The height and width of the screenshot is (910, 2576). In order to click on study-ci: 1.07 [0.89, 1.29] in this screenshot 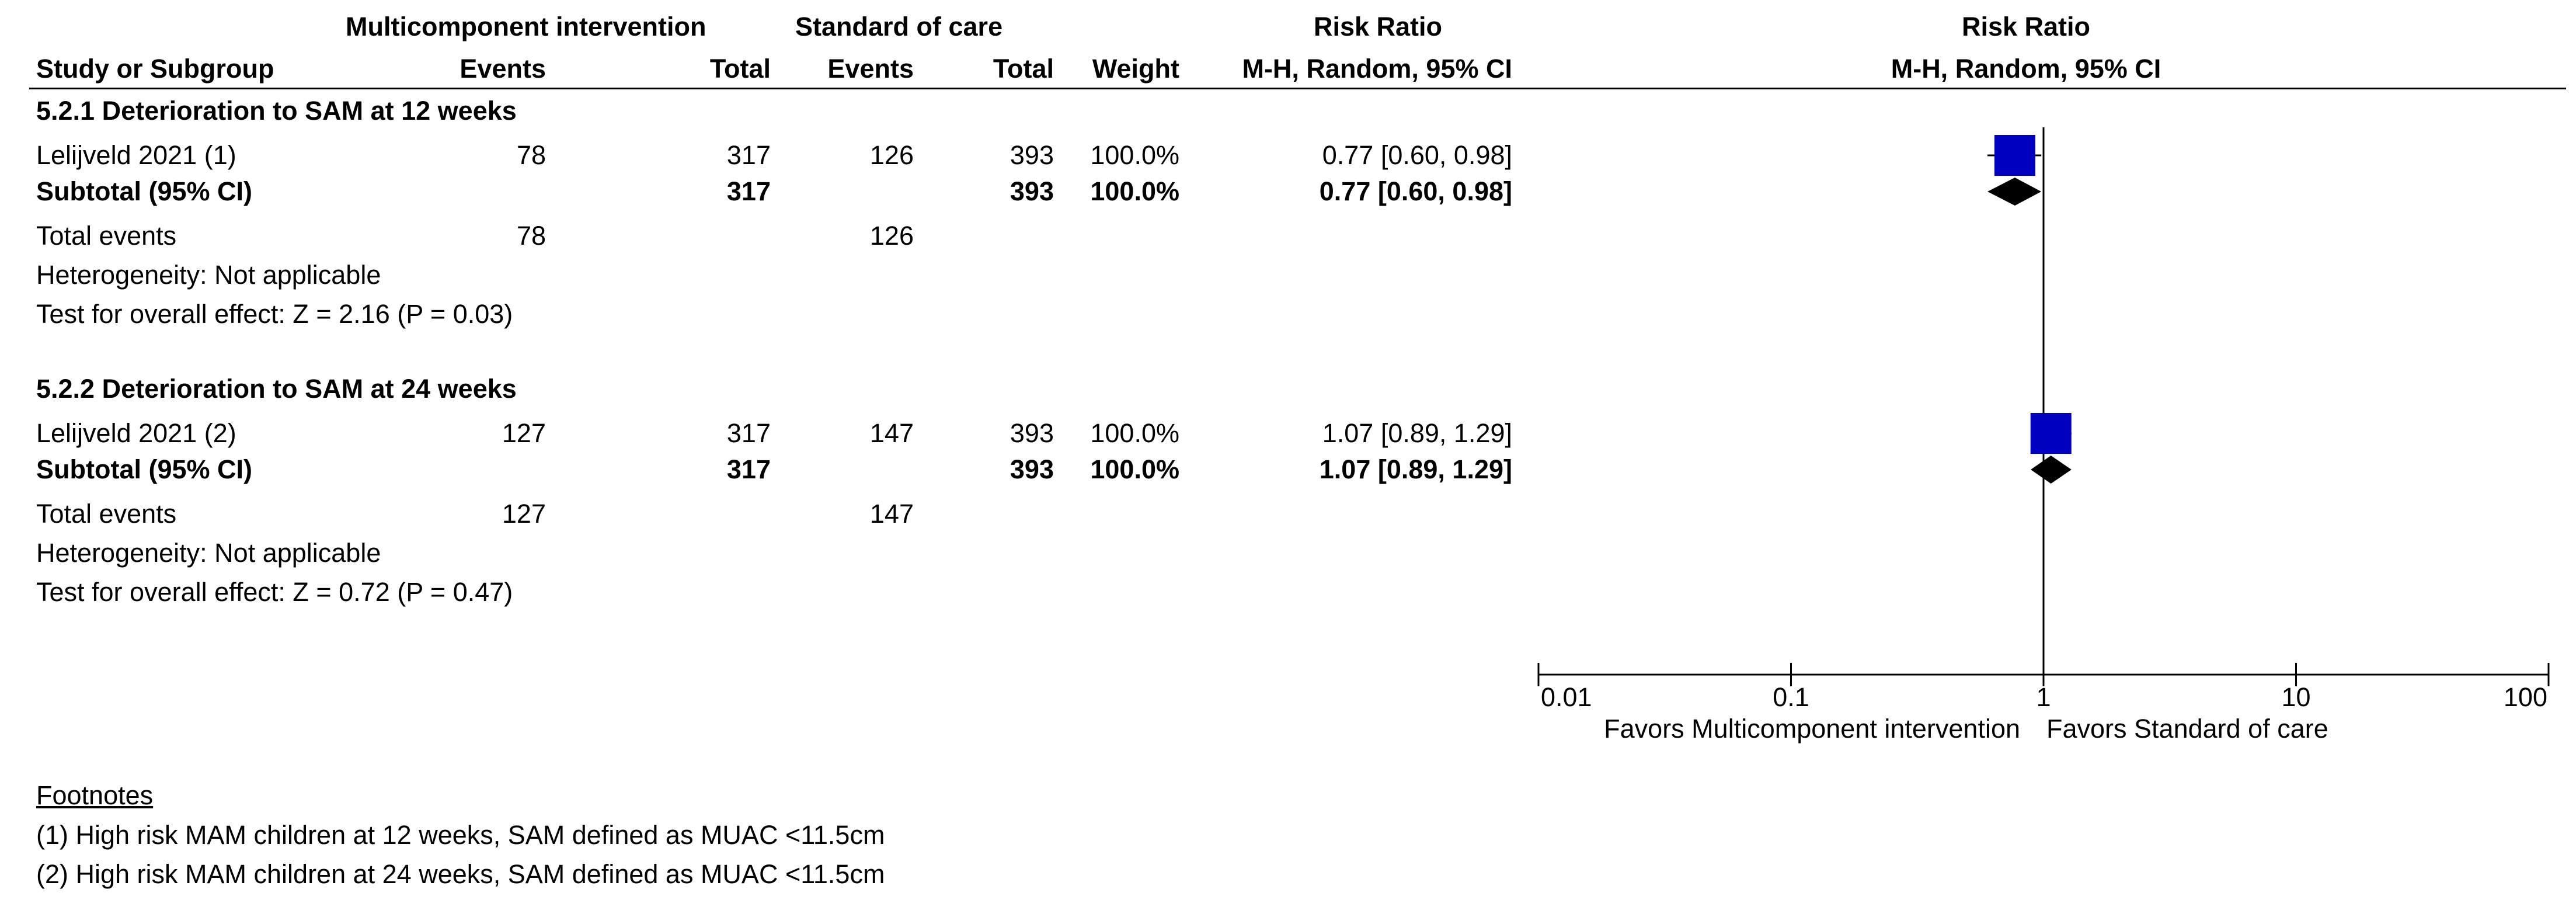, I will do `click(1417, 433)`.